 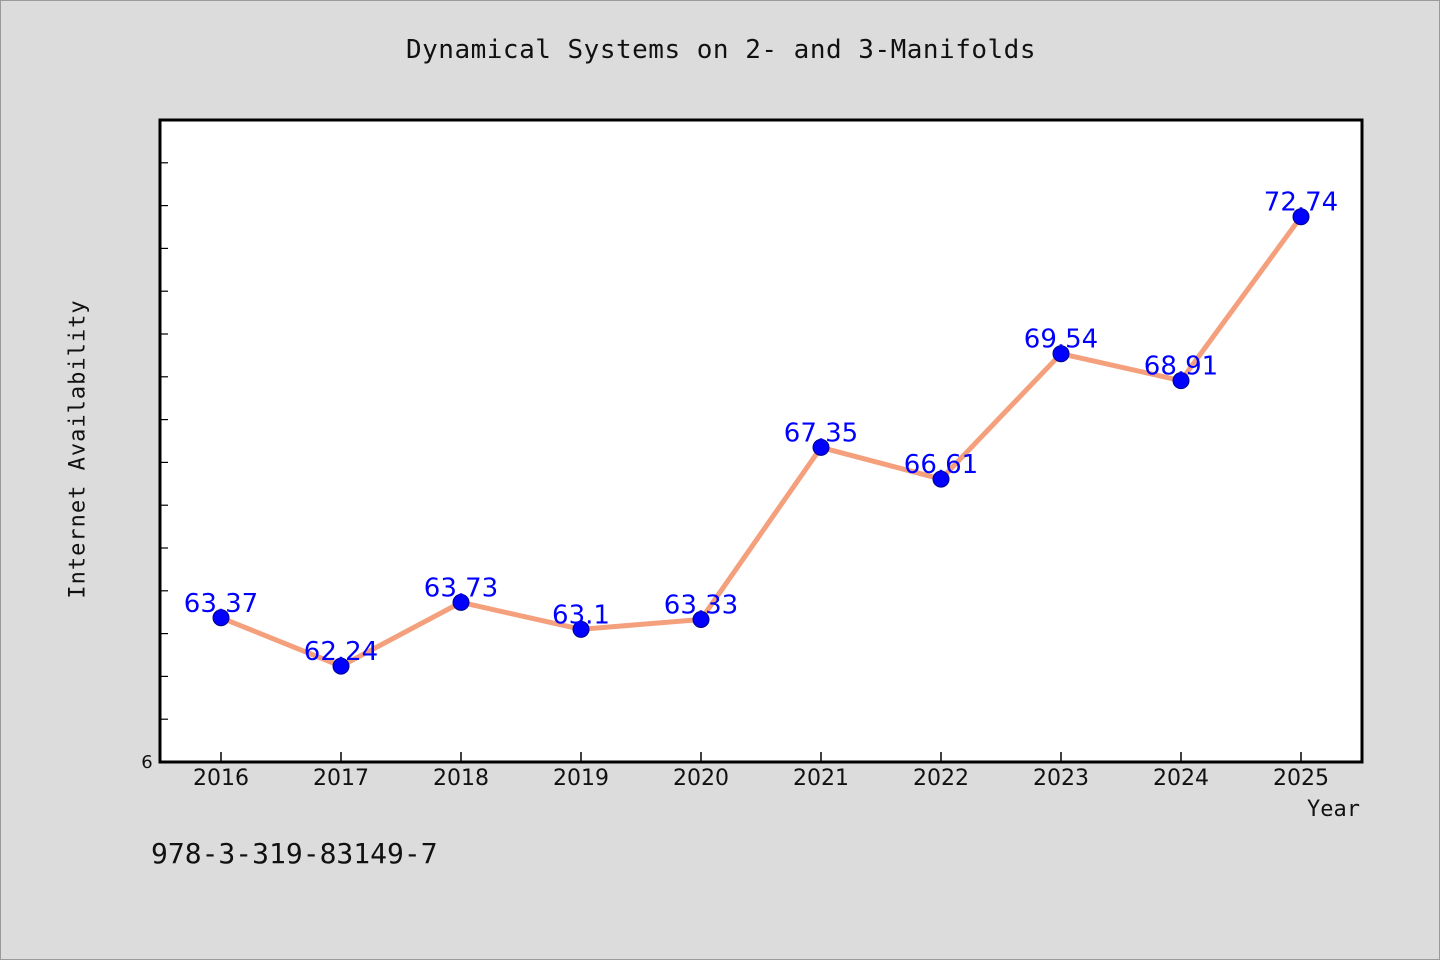 I want to click on chart-title: Dynamical Systems on 2- and 3-Manifolds, so click(x=721, y=50).